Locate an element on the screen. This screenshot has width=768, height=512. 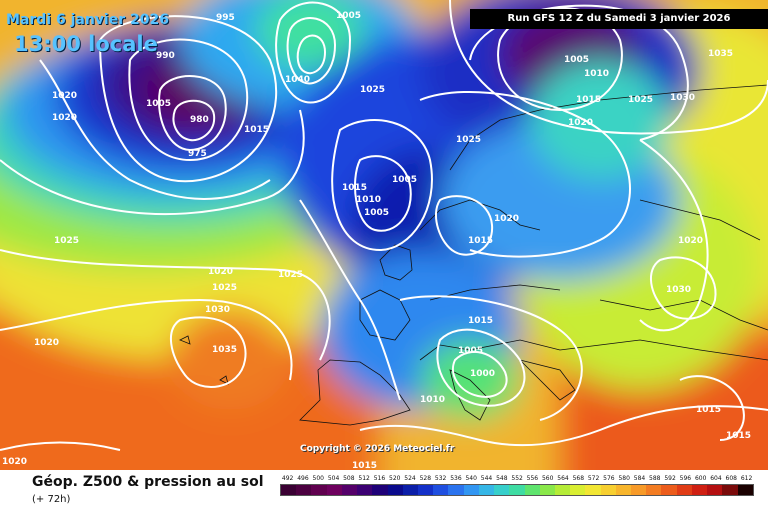
legend-value: 524 is located at coordinates (410, 478).